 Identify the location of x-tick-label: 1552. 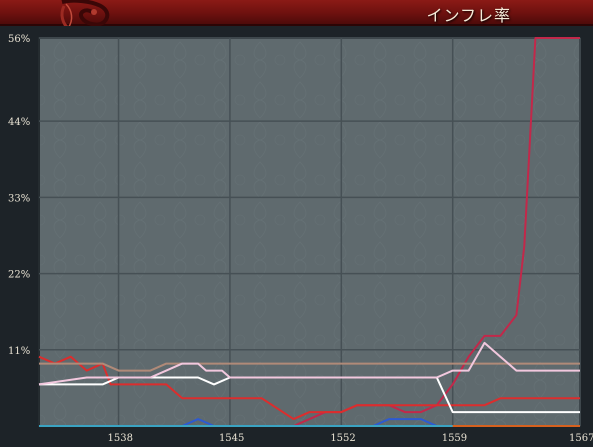
(342, 438).